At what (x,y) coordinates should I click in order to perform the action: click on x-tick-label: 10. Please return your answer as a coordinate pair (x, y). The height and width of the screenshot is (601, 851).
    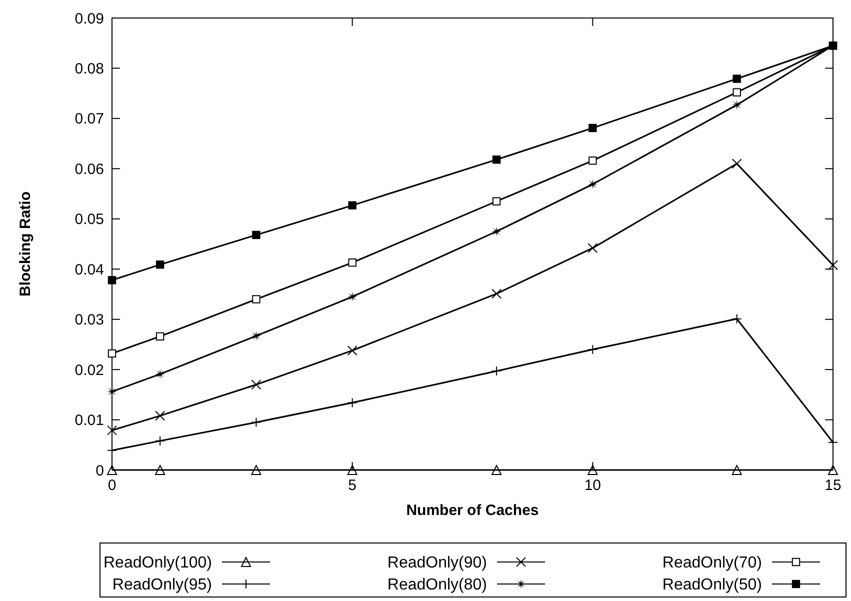
    Looking at the image, I should click on (593, 485).